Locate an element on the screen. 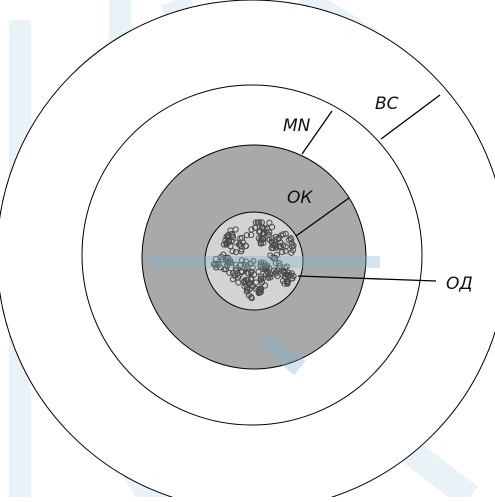 The height and width of the screenshot is (502, 495). leader-line-outer is located at coordinates (410, 117).